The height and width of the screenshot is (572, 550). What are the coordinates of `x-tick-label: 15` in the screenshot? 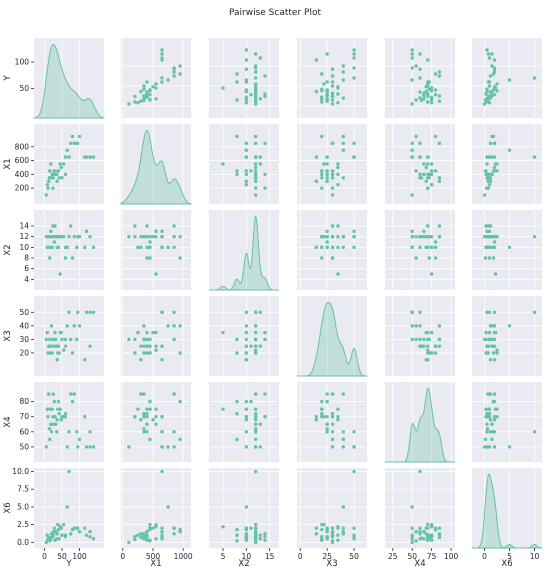 It's located at (270, 556).